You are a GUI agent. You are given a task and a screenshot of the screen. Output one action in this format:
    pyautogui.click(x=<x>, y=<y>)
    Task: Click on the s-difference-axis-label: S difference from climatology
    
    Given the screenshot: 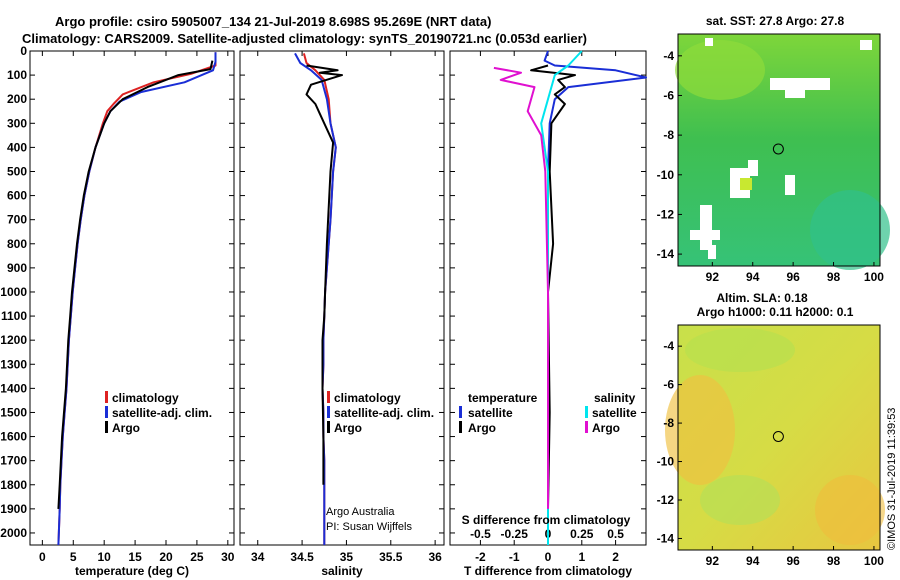 What is the action you would take?
    pyautogui.click(x=546, y=520)
    